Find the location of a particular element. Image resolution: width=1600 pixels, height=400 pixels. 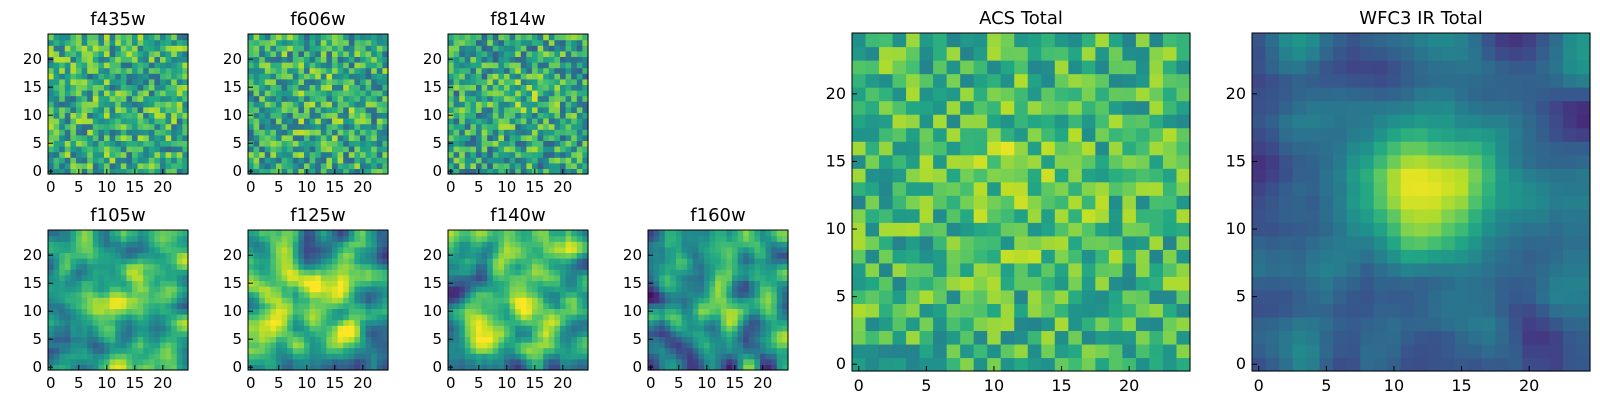

x-tick-label: 0 is located at coordinates (251, 187).